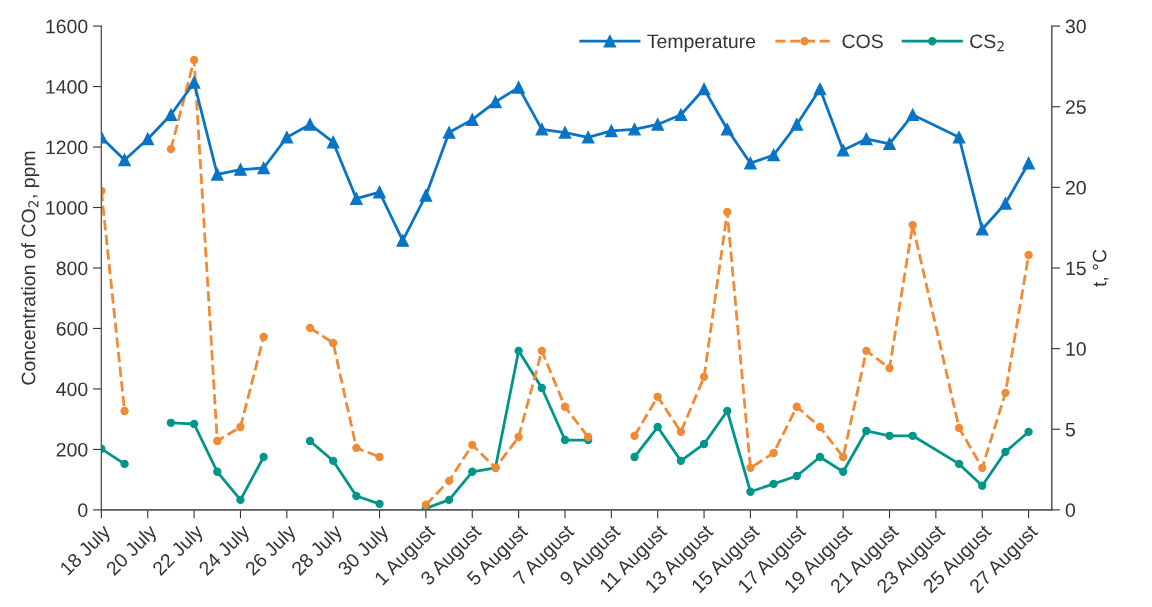  Describe the element at coordinates (67, 147) in the screenshot. I see `y-tick-label: 1200` at that location.